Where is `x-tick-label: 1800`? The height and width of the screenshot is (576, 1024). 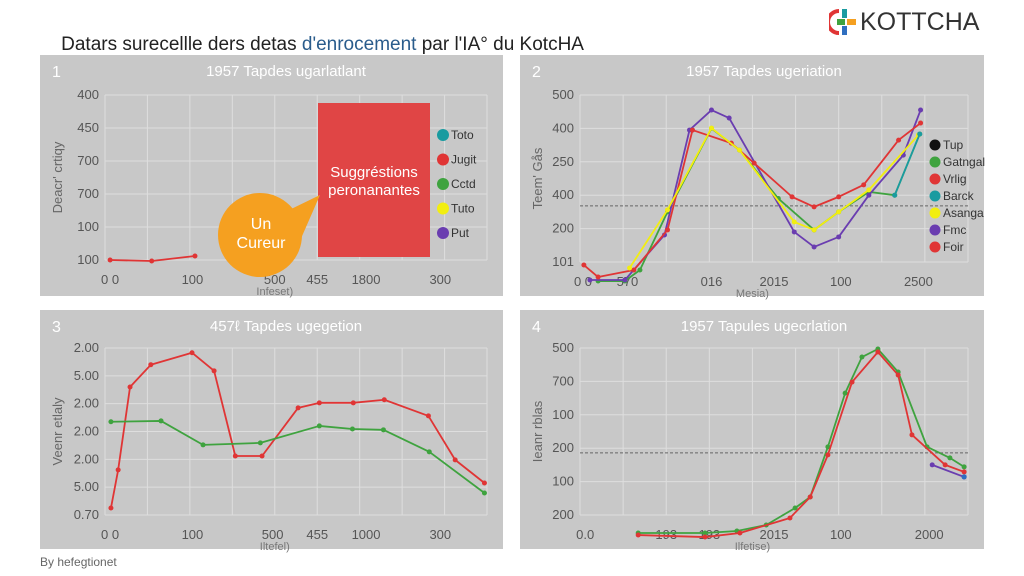 x-tick-label: 1800 is located at coordinates (366, 279).